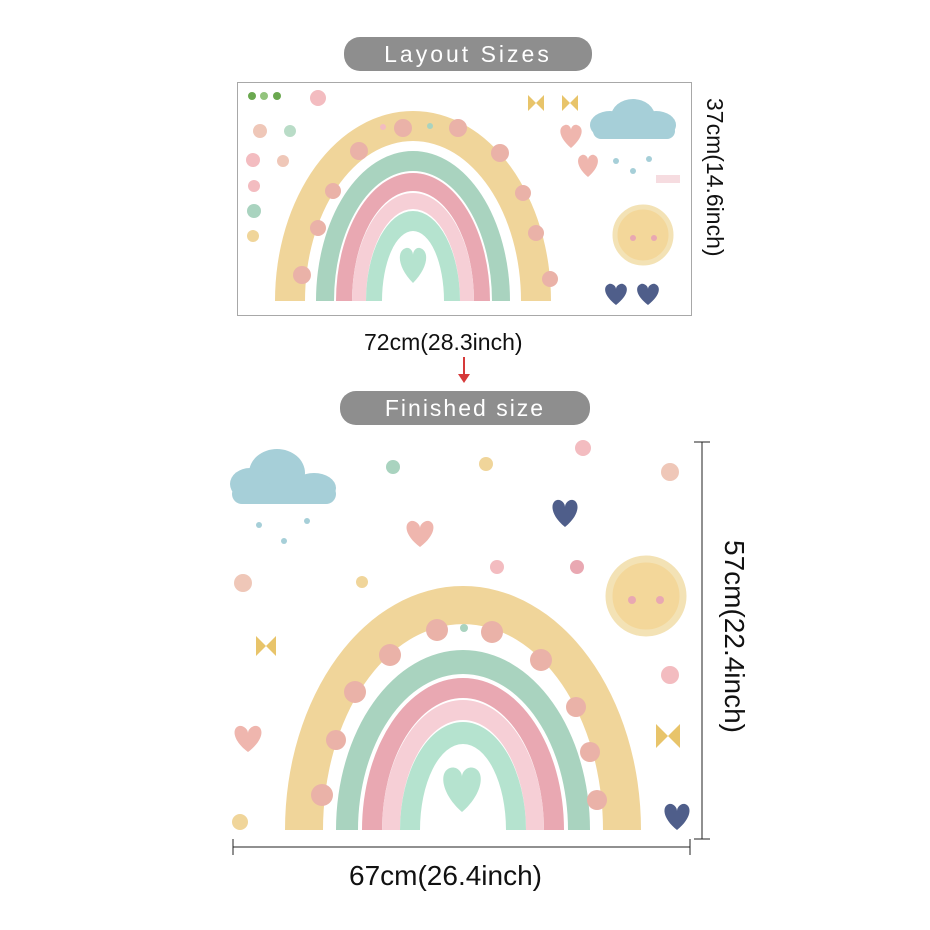 This screenshot has width=930, height=930. What do you see at coordinates (443, 342) in the screenshot?
I see `layout-width-label: 72cm(28.3inch)` at bounding box center [443, 342].